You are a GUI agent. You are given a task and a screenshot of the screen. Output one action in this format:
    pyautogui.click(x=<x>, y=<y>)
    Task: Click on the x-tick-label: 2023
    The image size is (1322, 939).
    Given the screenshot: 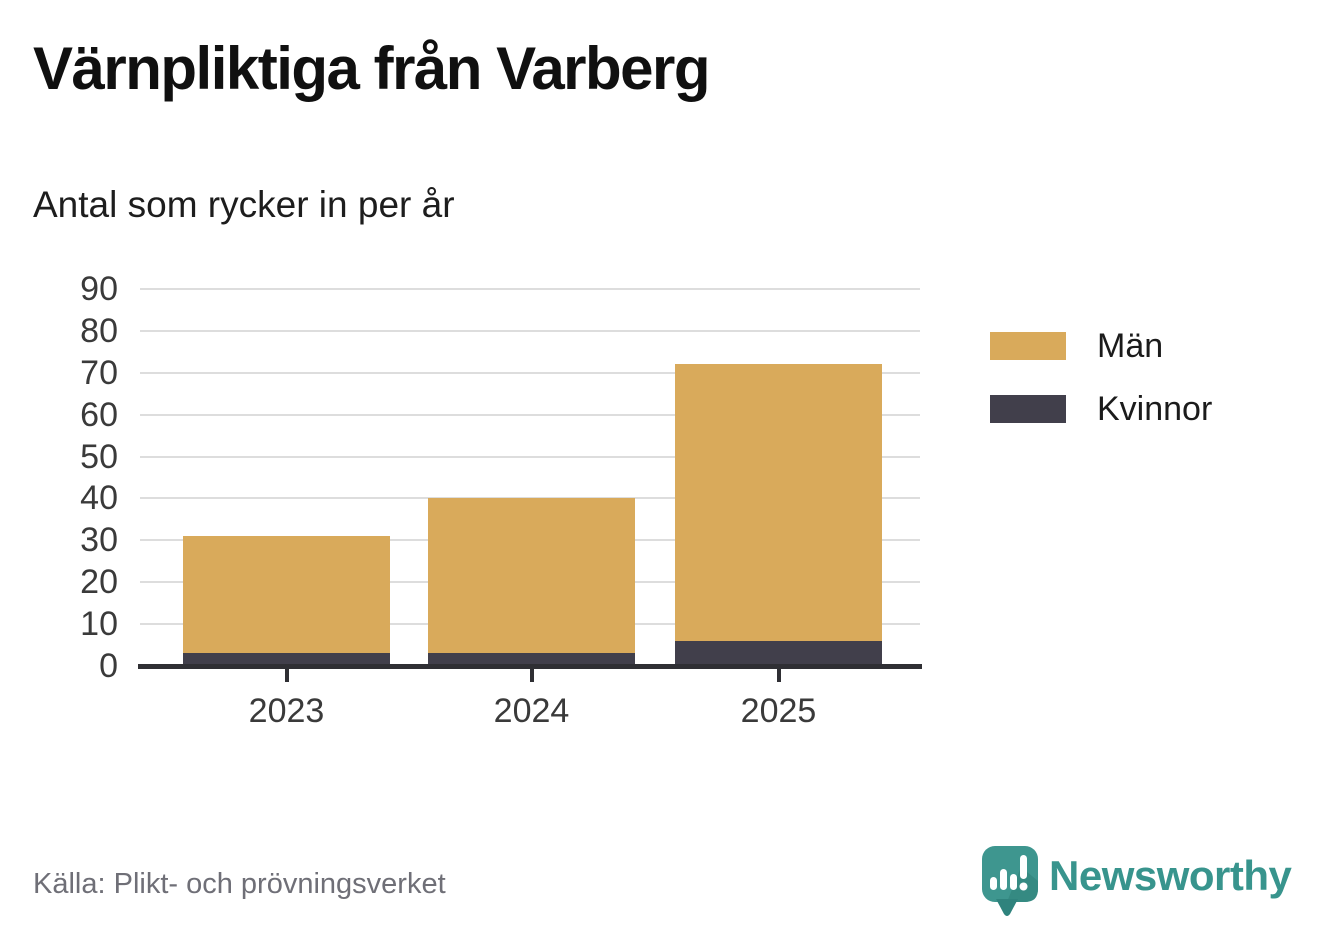 What is the action you would take?
    pyautogui.click(x=286, y=711)
    